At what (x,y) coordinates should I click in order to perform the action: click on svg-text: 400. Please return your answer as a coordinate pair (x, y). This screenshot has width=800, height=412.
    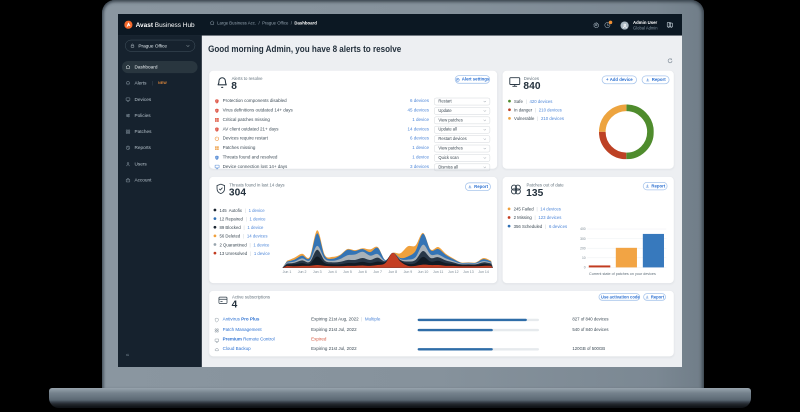
    Looking at the image, I should click on (583, 229).